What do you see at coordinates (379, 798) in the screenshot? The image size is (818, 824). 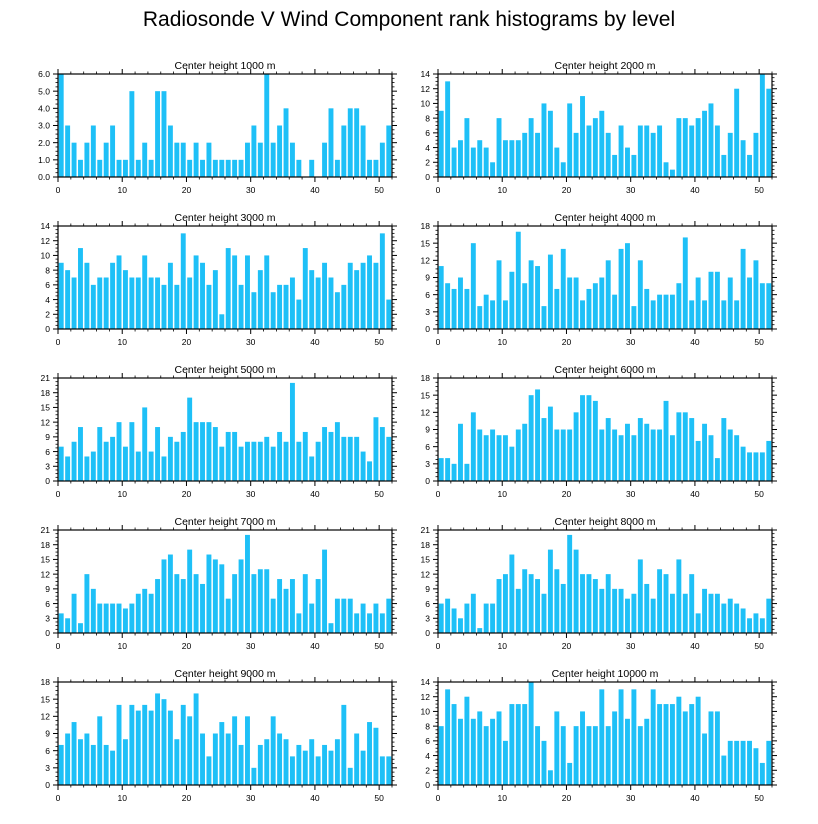 I see `x-tick-label: 50` at bounding box center [379, 798].